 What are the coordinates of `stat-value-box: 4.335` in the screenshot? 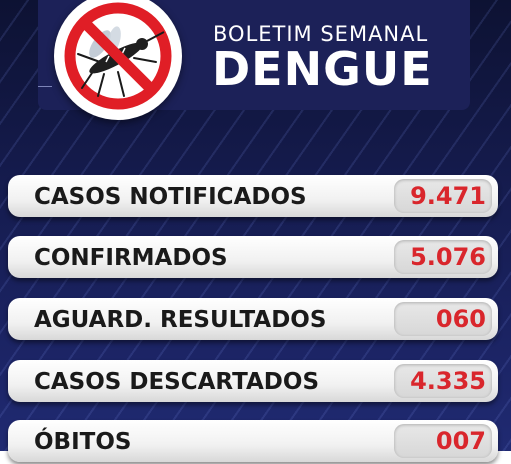 It's located at (443, 381).